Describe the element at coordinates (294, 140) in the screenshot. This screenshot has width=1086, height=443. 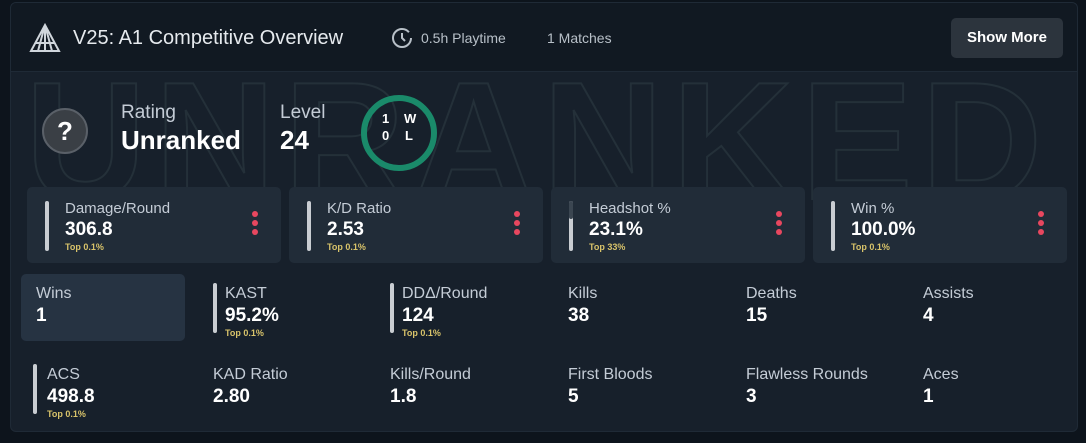
I see `level-value: 24` at that location.